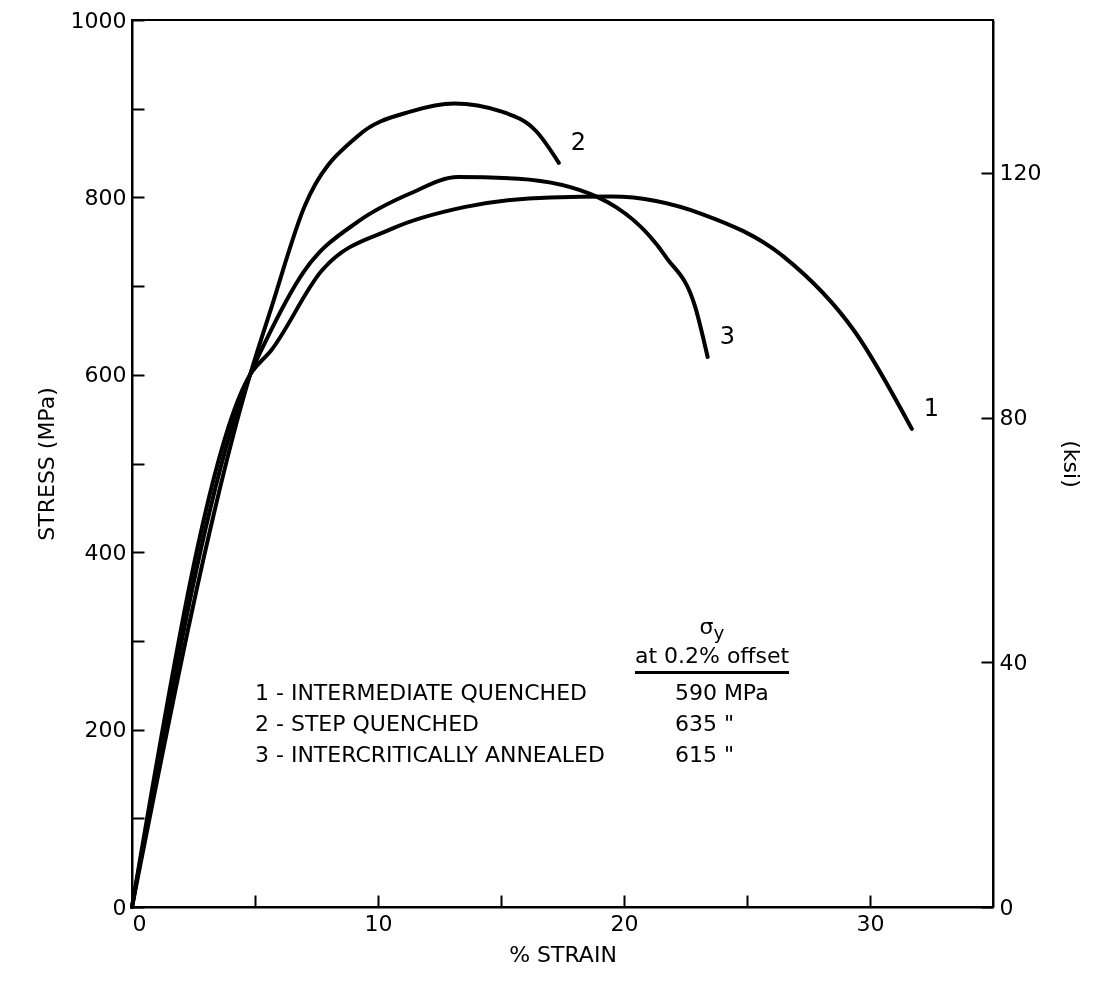 The image size is (1103, 995). I want to click on annotation: 615 ", so click(704, 754).